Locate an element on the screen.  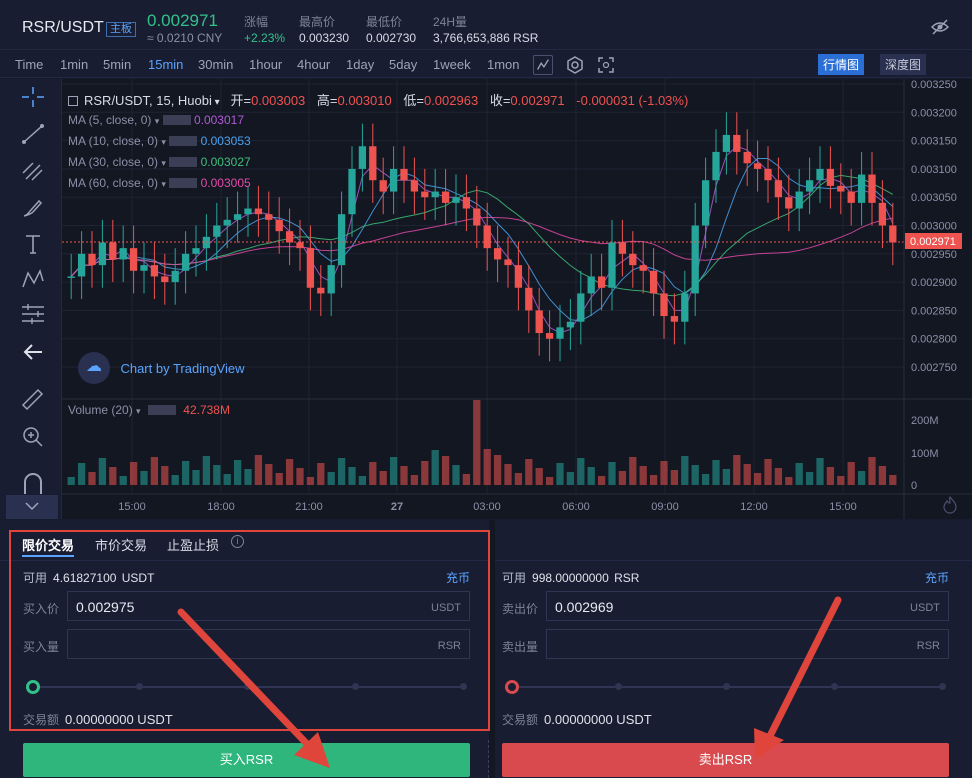
magnet-icon is located at coordinates (33, 484).